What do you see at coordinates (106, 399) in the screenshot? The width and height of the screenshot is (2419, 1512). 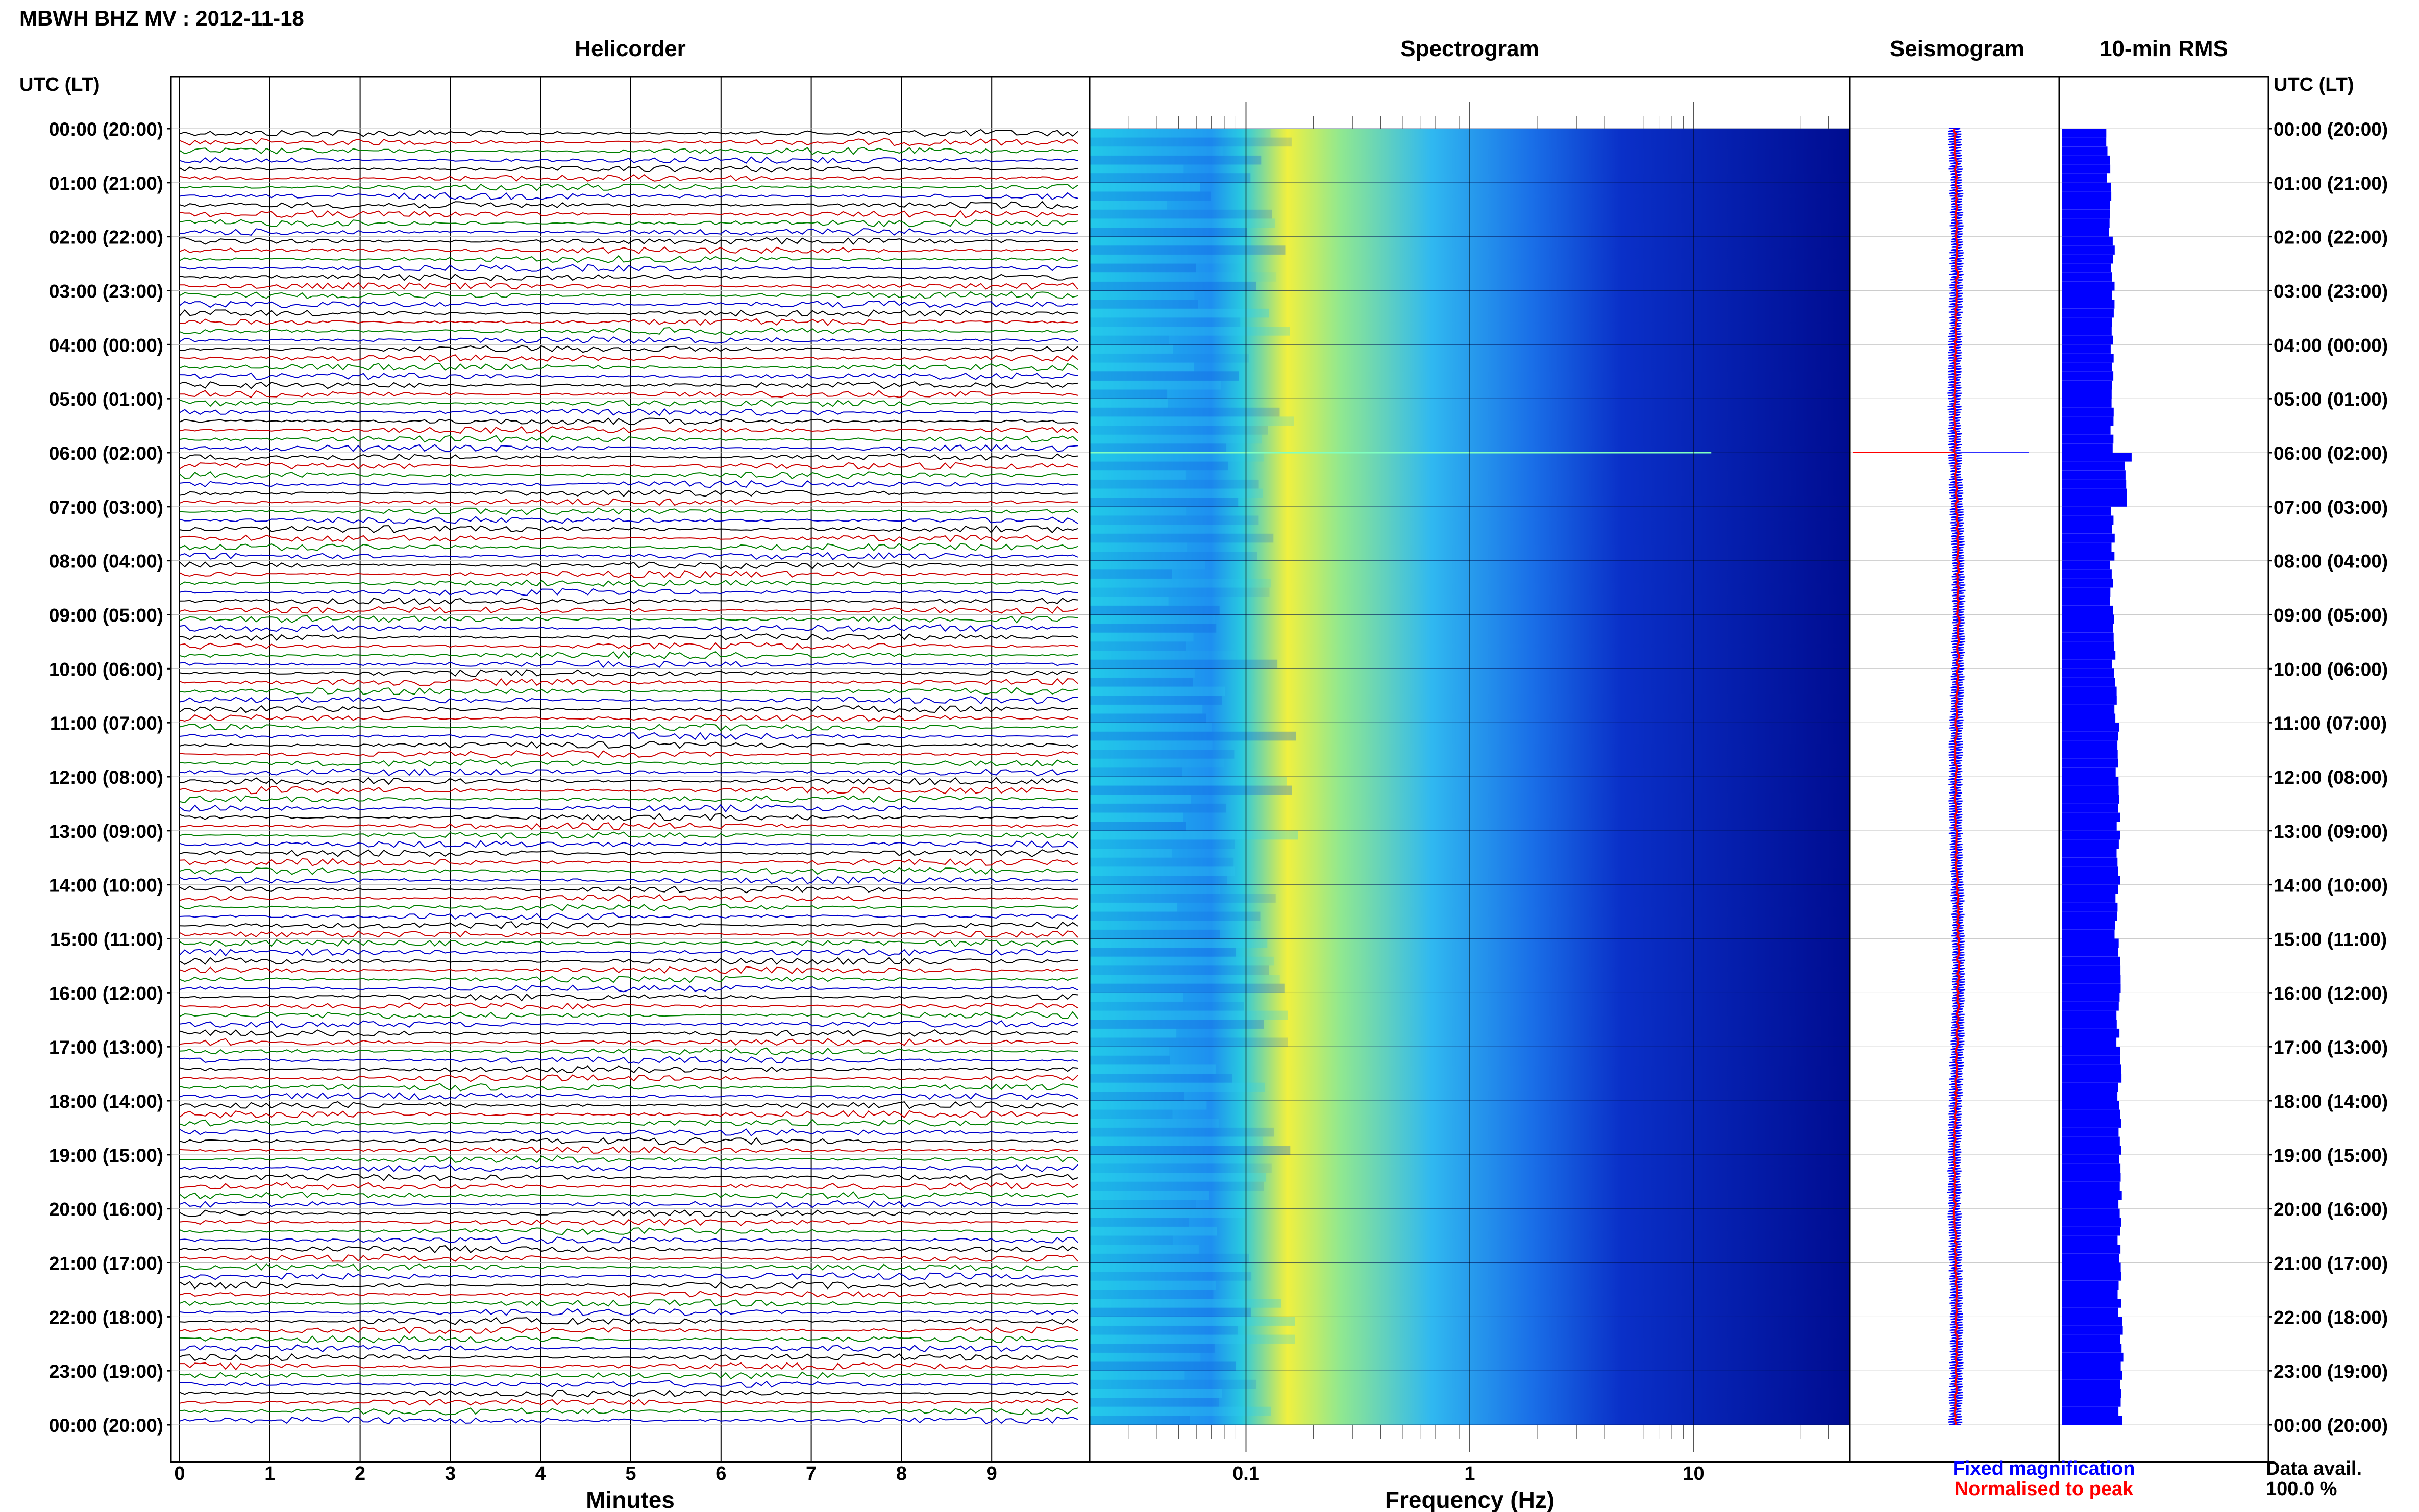 I see `left-time-tick-label: 05:00 (01:00)` at bounding box center [106, 399].